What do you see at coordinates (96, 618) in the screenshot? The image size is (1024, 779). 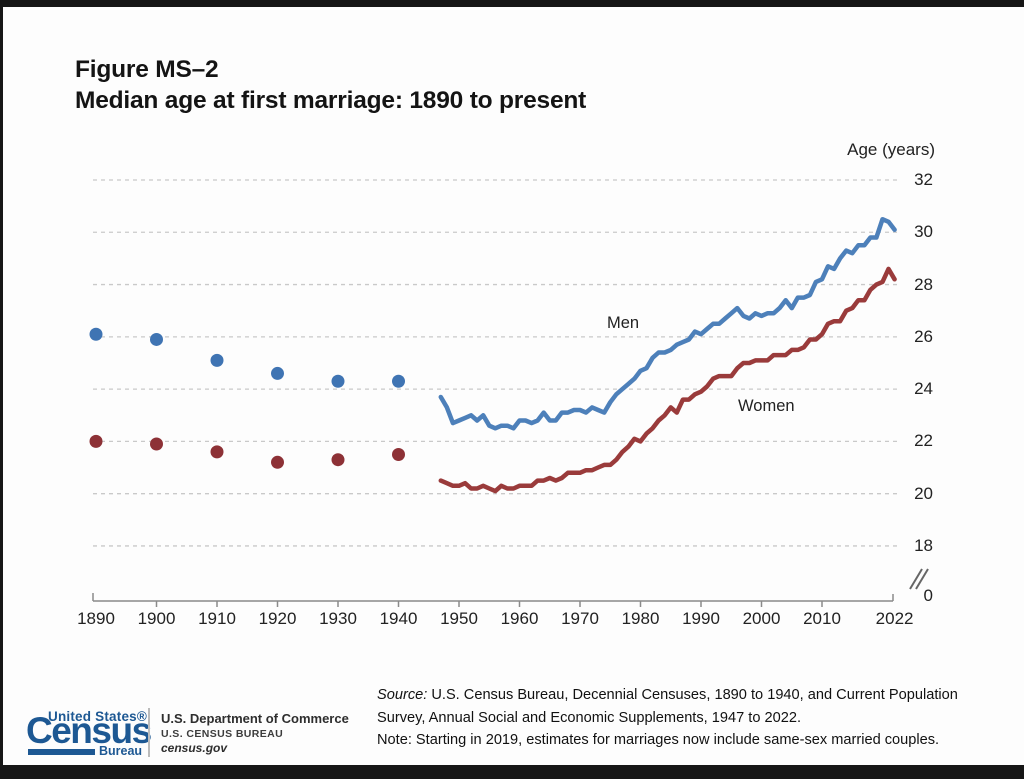 I see `x-axis-tick-label: 1890` at bounding box center [96, 618].